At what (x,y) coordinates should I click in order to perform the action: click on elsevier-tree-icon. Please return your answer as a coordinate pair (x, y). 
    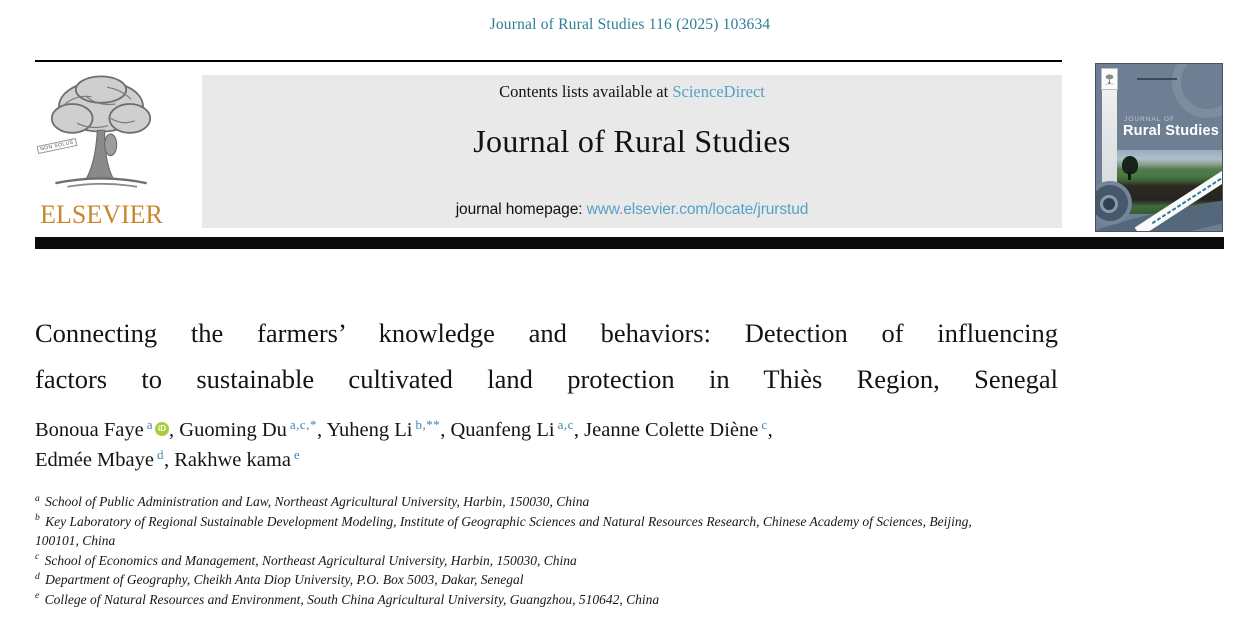
    Looking at the image, I should click on (101, 131).